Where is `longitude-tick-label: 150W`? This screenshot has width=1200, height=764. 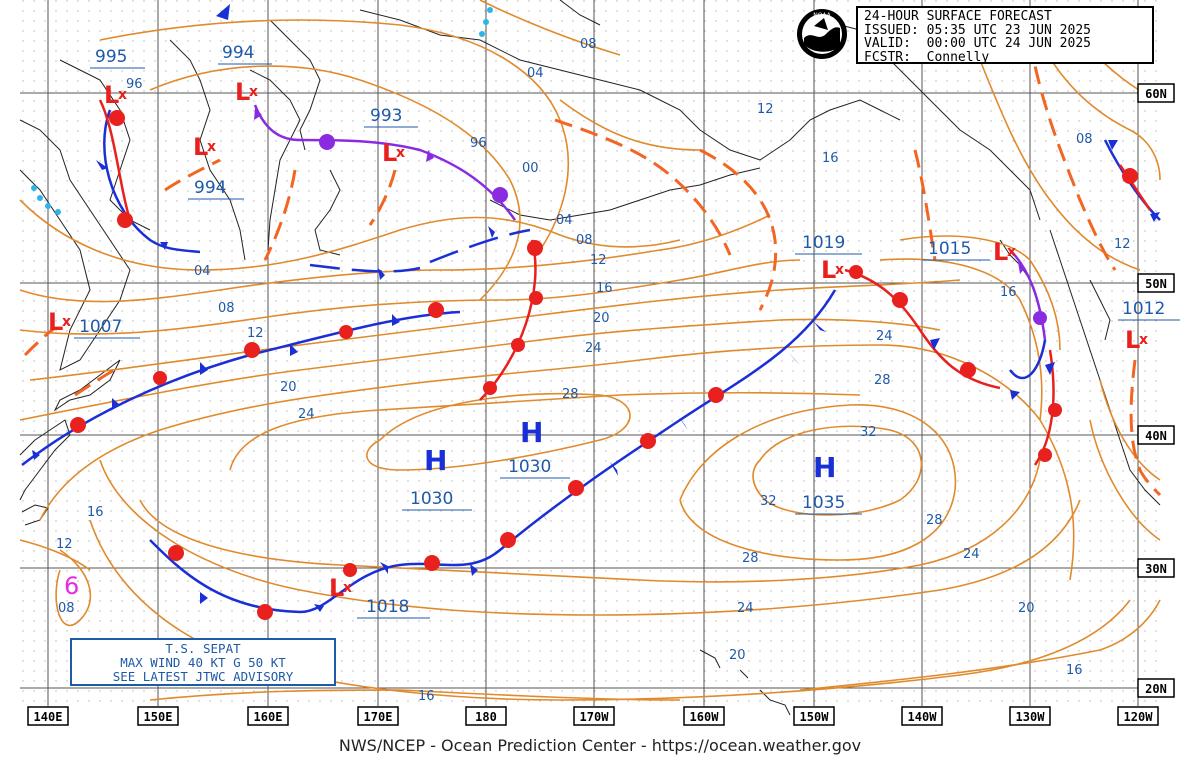 longitude-tick-label: 150W is located at coordinates (815, 717).